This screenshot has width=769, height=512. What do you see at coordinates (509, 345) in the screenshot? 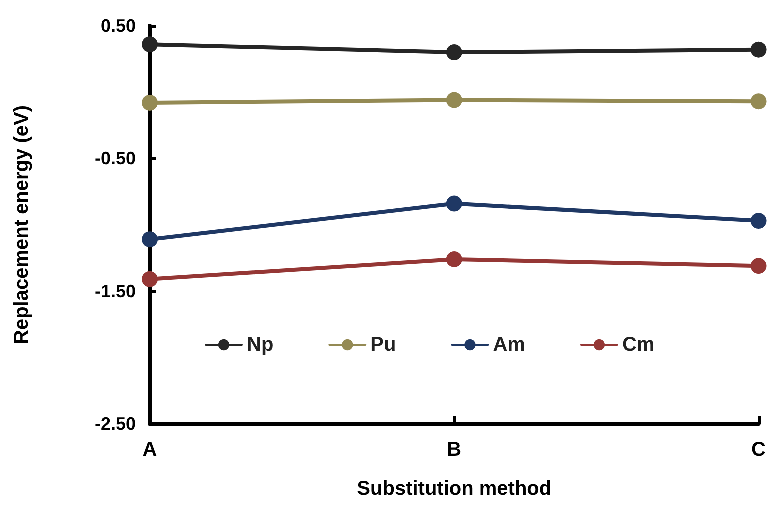
I see `legend-label: Am` at bounding box center [509, 345].